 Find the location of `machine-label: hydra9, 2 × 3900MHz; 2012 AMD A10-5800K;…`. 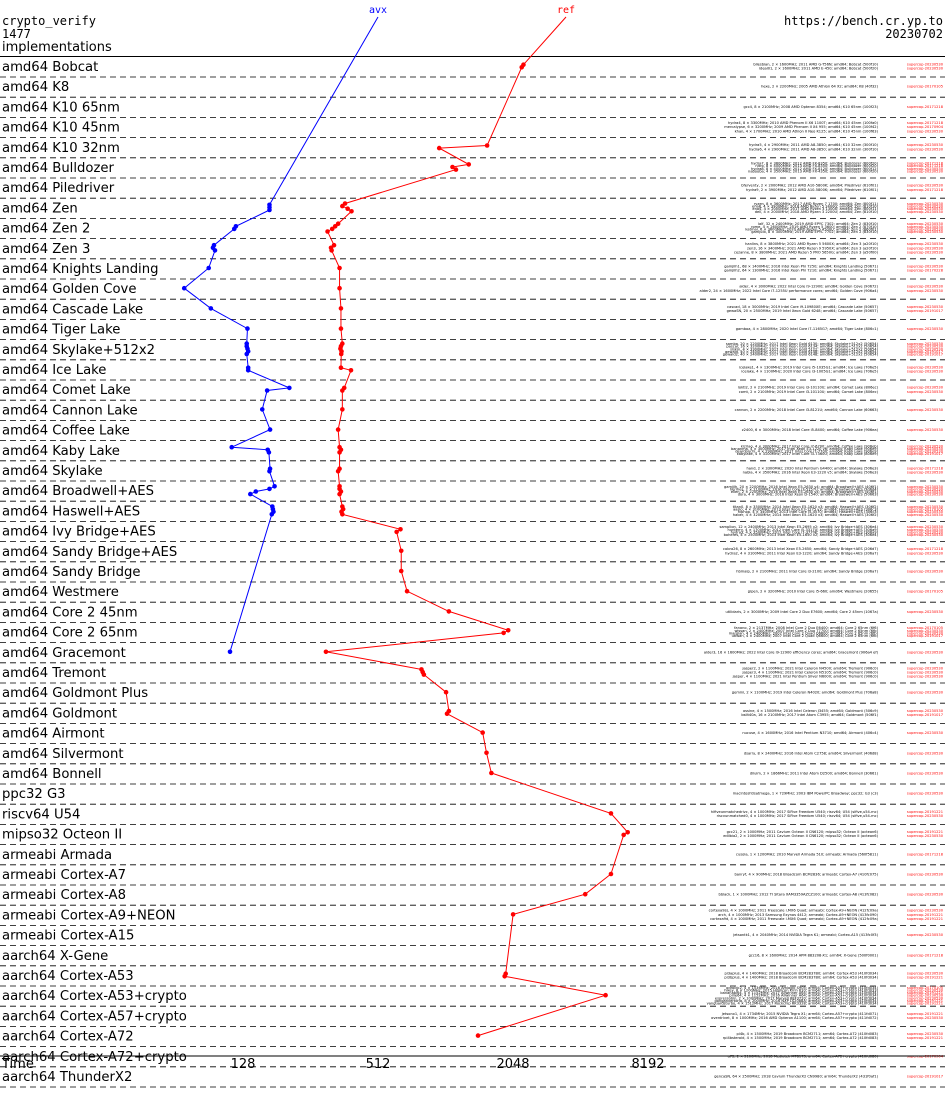

machine-label: hydra9, 2 × 3900MHz; 2012 AMD A10-5800K;… is located at coordinates (812, 190).